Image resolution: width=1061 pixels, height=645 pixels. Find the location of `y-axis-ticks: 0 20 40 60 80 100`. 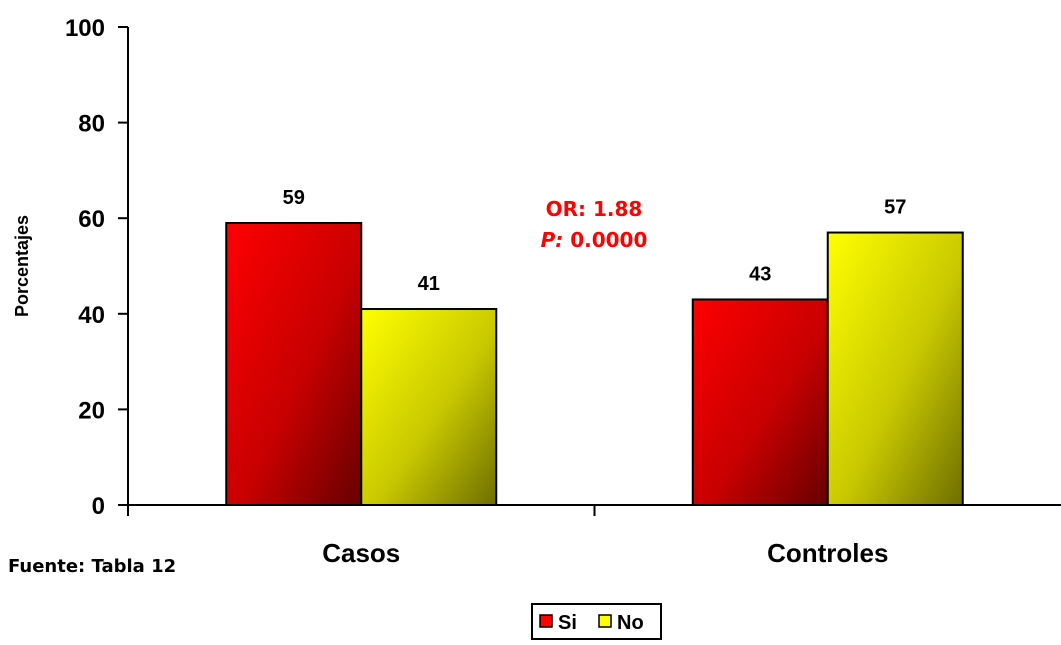

y-axis-ticks: 0 20 40 60 80 100 is located at coordinates (96, 267).